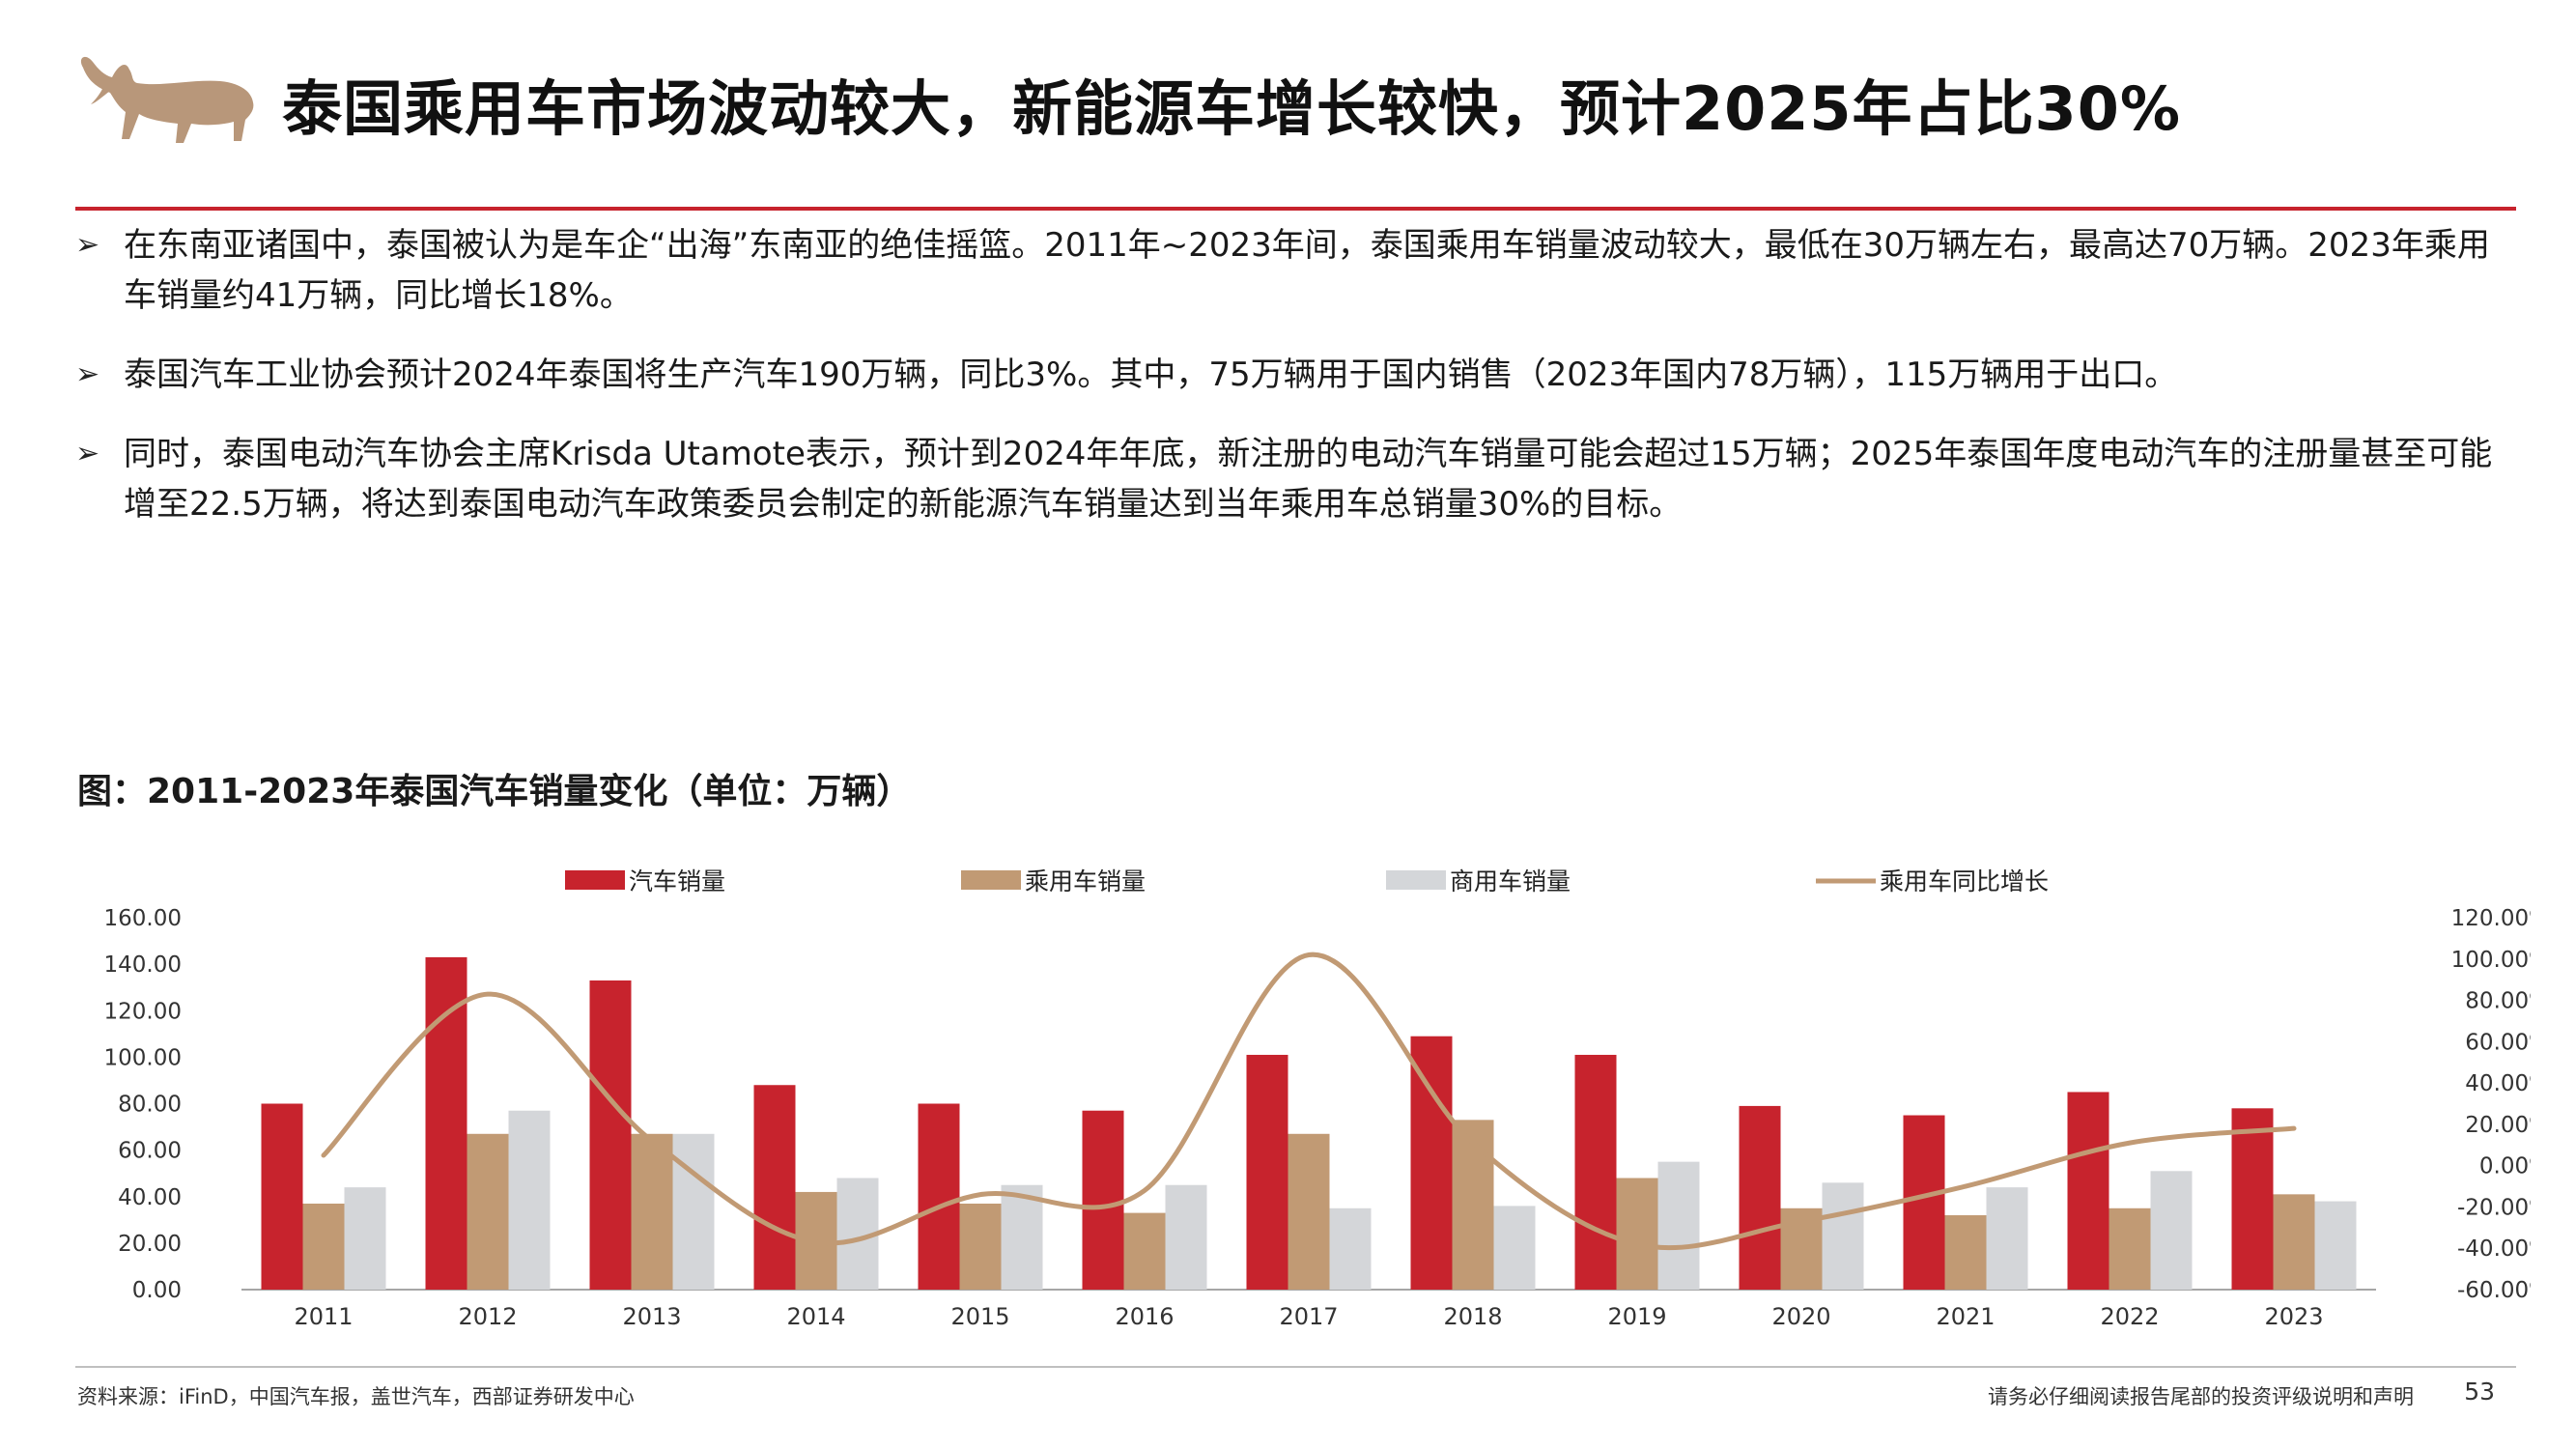 The height and width of the screenshot is (1449, 2576). I want to click on source-note: 资料来源：iFinD，中国汽车报，盖世汽车，西部证券研发中心, so click(356, 1396).